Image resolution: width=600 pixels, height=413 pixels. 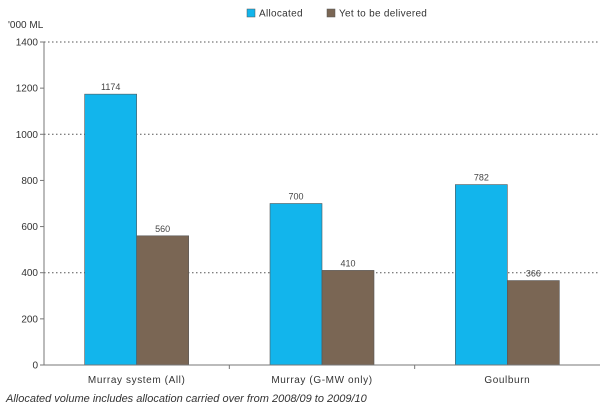 I want to click on y-tick-label-1200: 1200, so click(x=27, y=89).